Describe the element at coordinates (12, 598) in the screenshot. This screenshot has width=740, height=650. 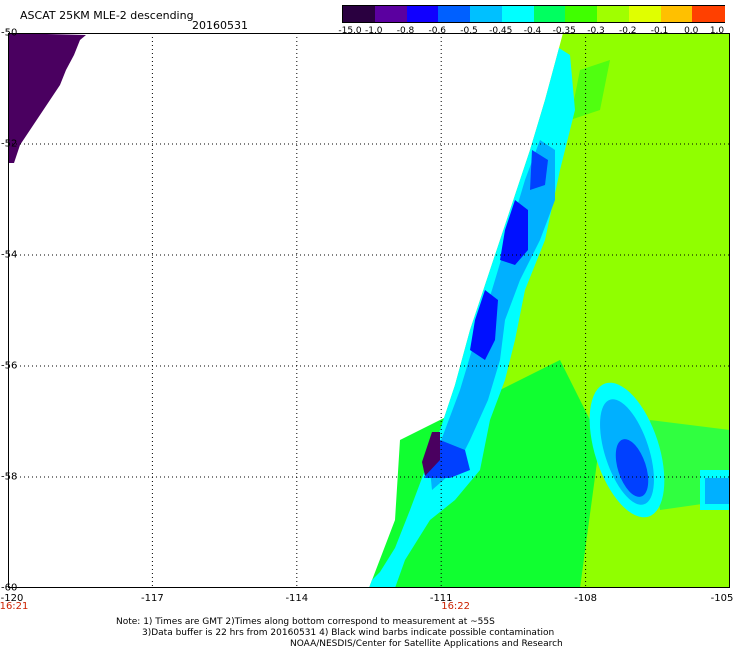
I see `longitude-label: -120` at that location.